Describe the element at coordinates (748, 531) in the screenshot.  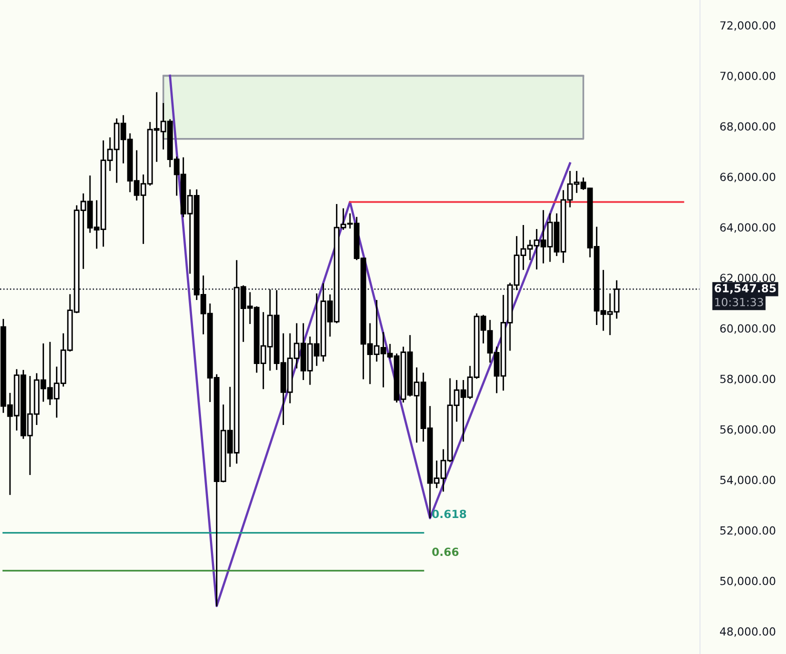
I see `y-tick-label: 52,000.00` at that location.